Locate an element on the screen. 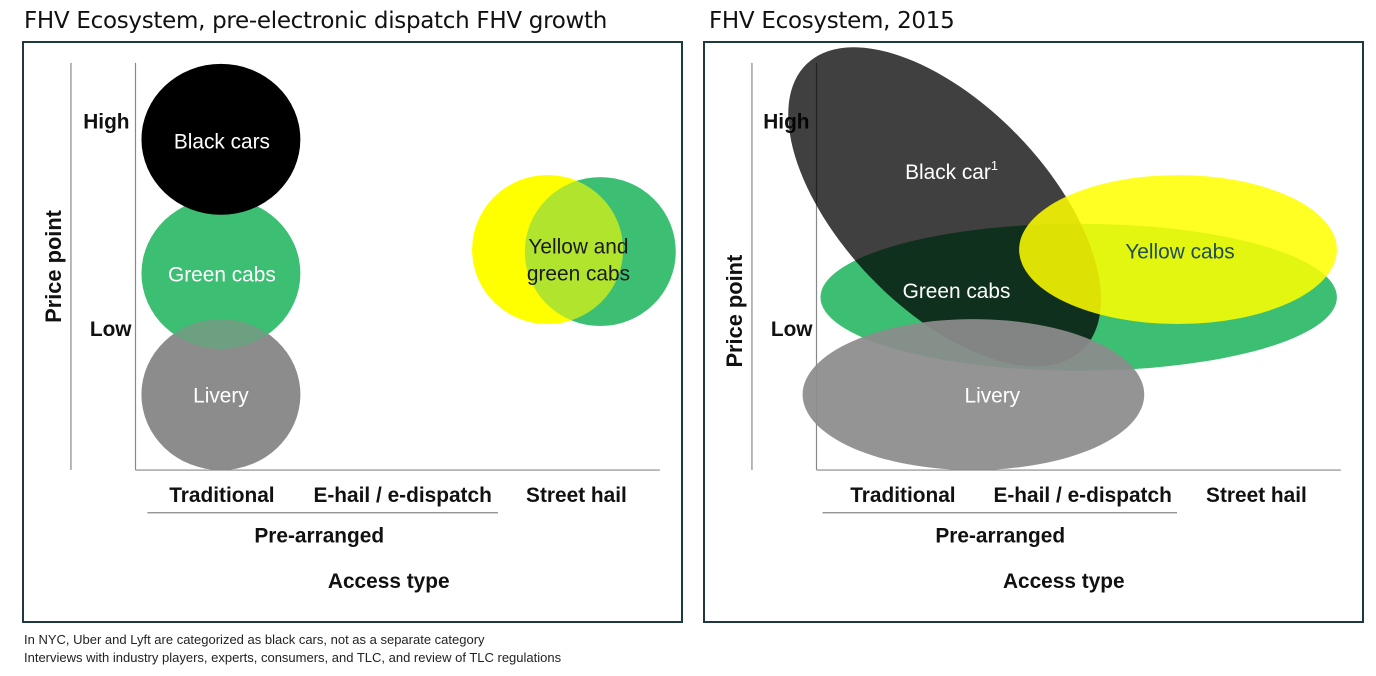 The height and width of the screenshot is (676, 1376). right-y-axis-label: Price point is located at coordinates (734, 311).